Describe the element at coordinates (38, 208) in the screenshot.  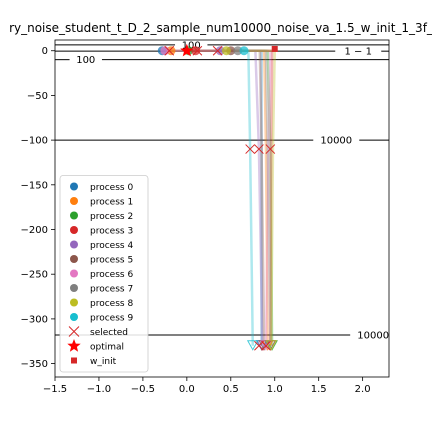
I see `y-axis: 0 −50 −100 −150 −200 −250 −300 −350` at that location.